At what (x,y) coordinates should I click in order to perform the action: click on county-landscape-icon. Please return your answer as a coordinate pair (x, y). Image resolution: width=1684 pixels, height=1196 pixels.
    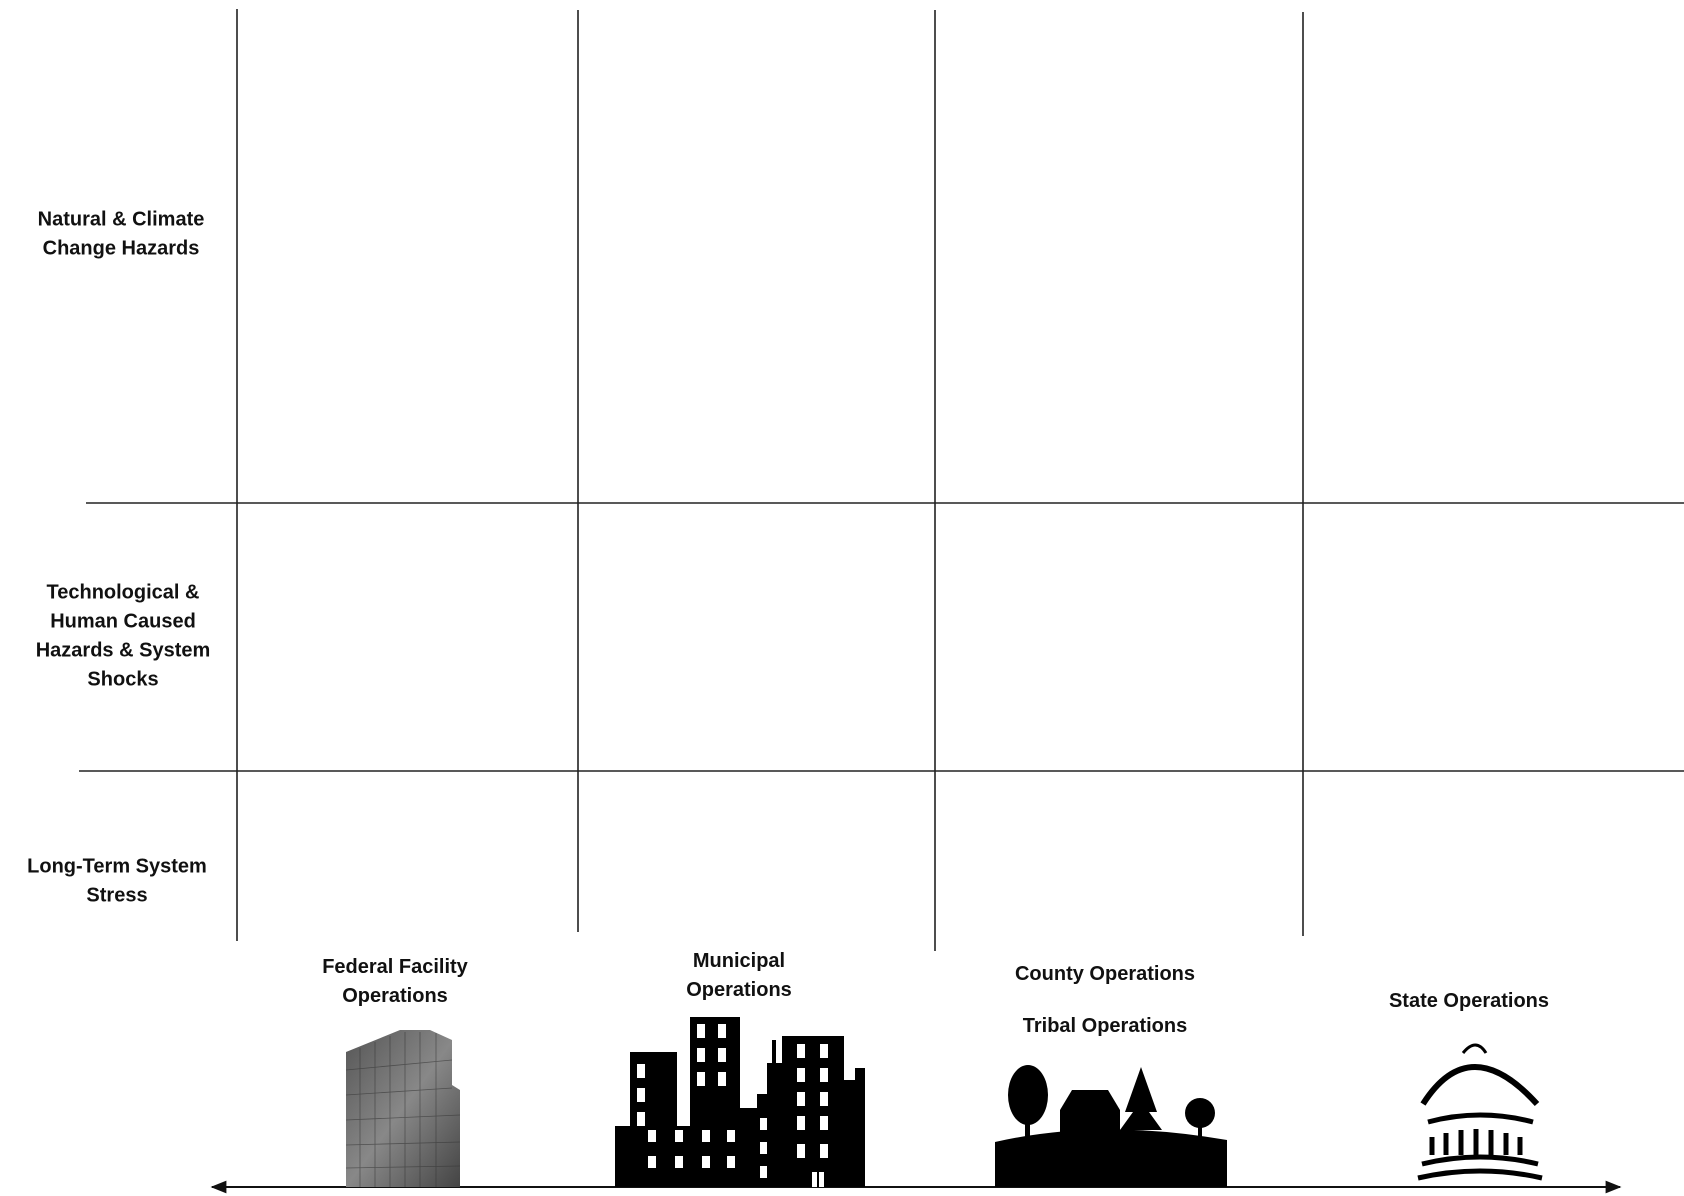
    Looking at the image, I should click on (1111, 1126).